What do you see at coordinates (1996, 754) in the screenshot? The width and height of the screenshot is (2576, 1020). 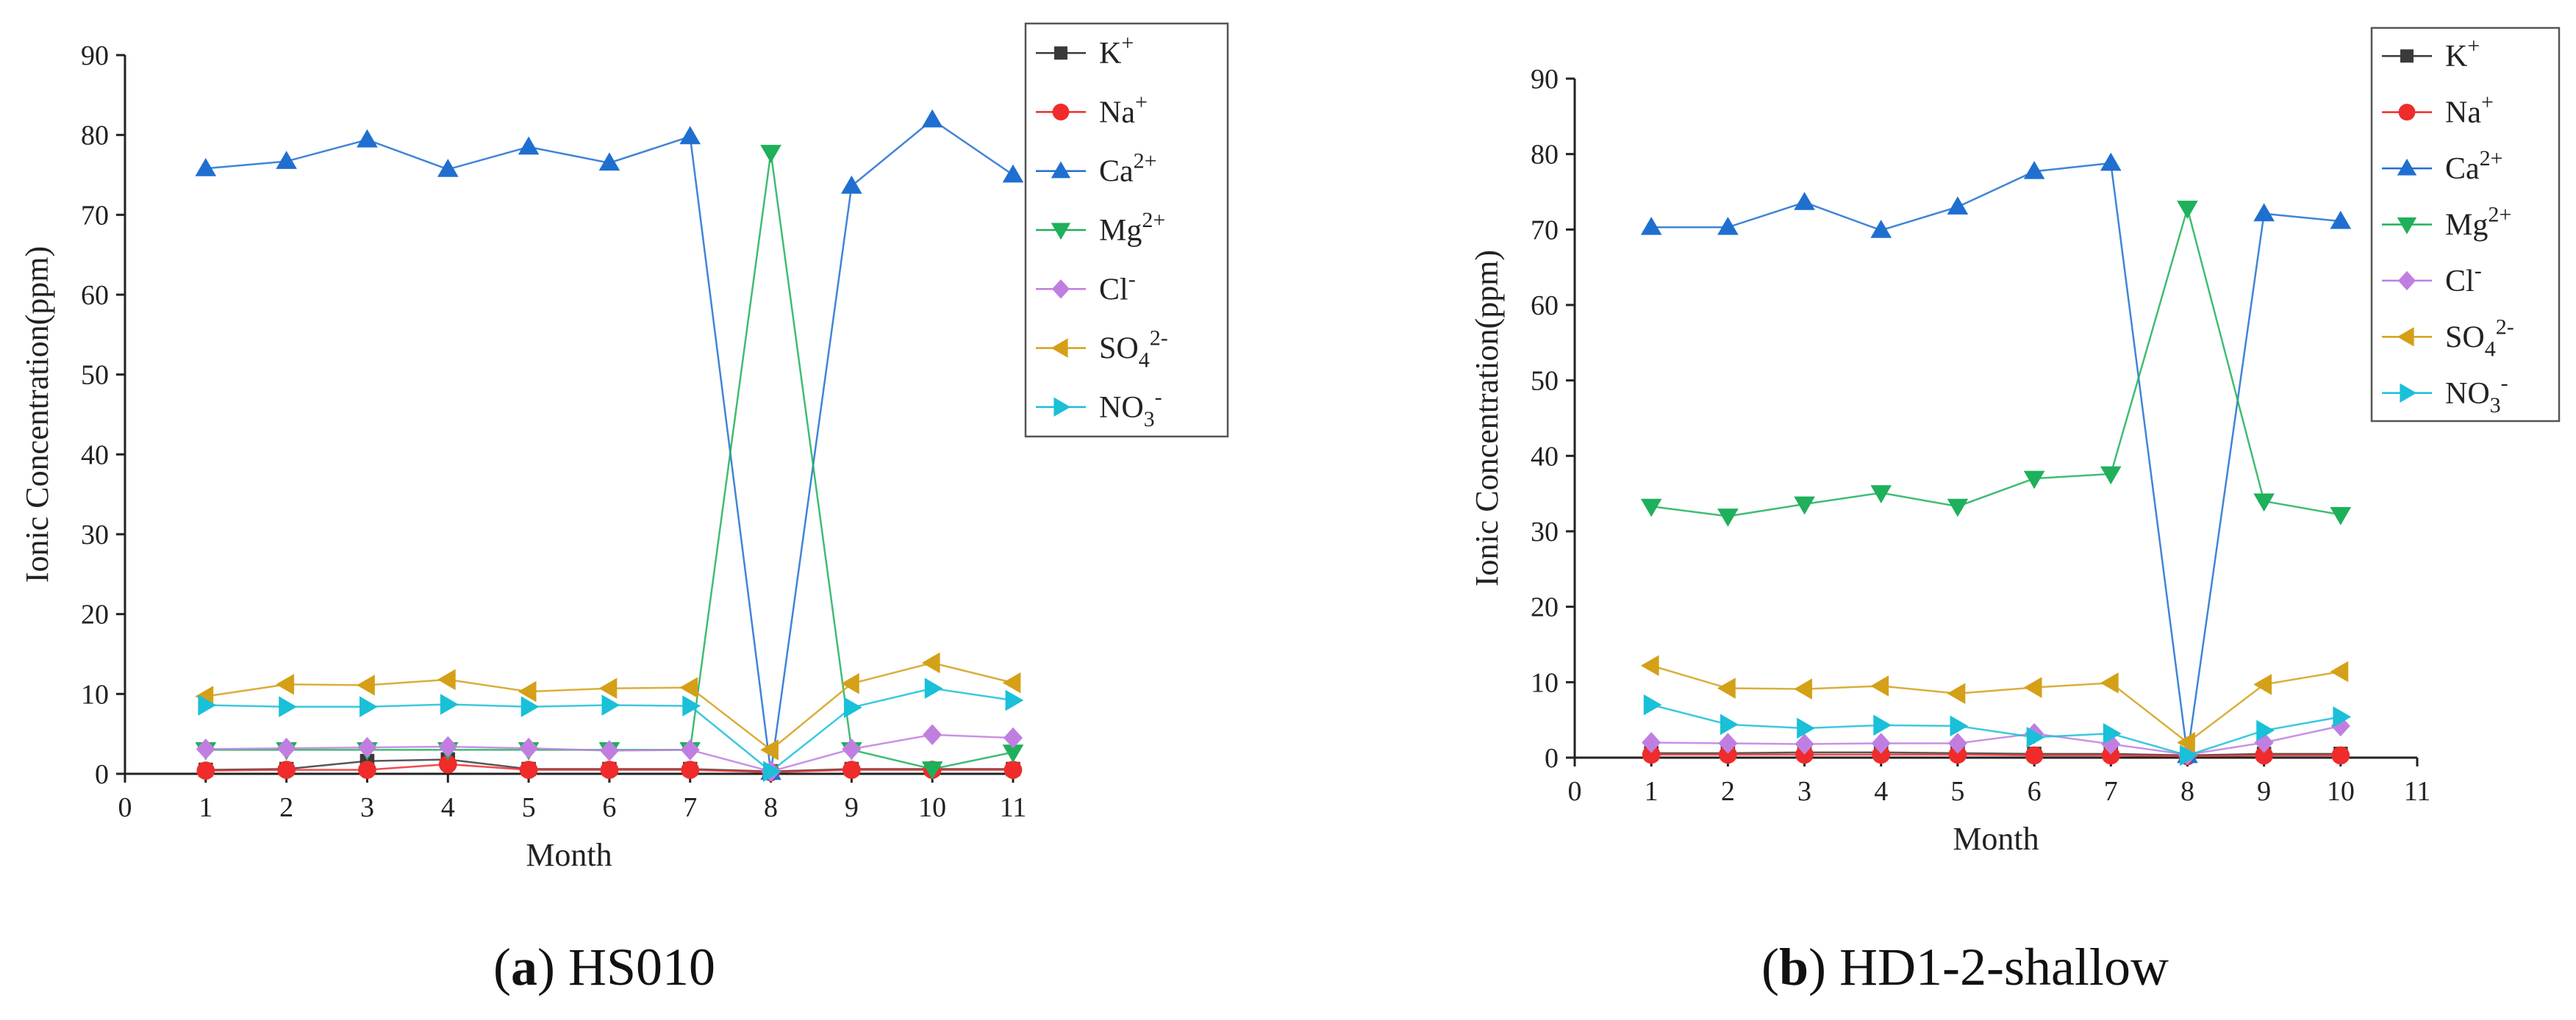 I see `series-line-kplus` at bounding box center [1996, 754].